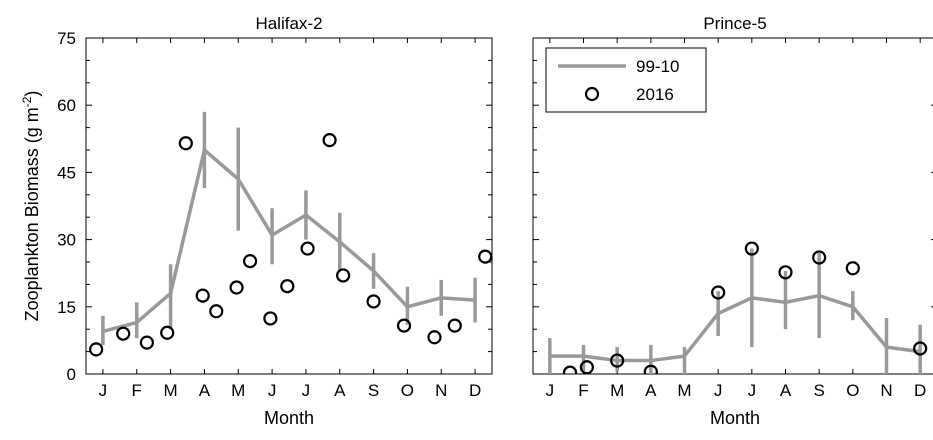 The image size is (933, 440). I want to click on plot-area, so click(738, 307).